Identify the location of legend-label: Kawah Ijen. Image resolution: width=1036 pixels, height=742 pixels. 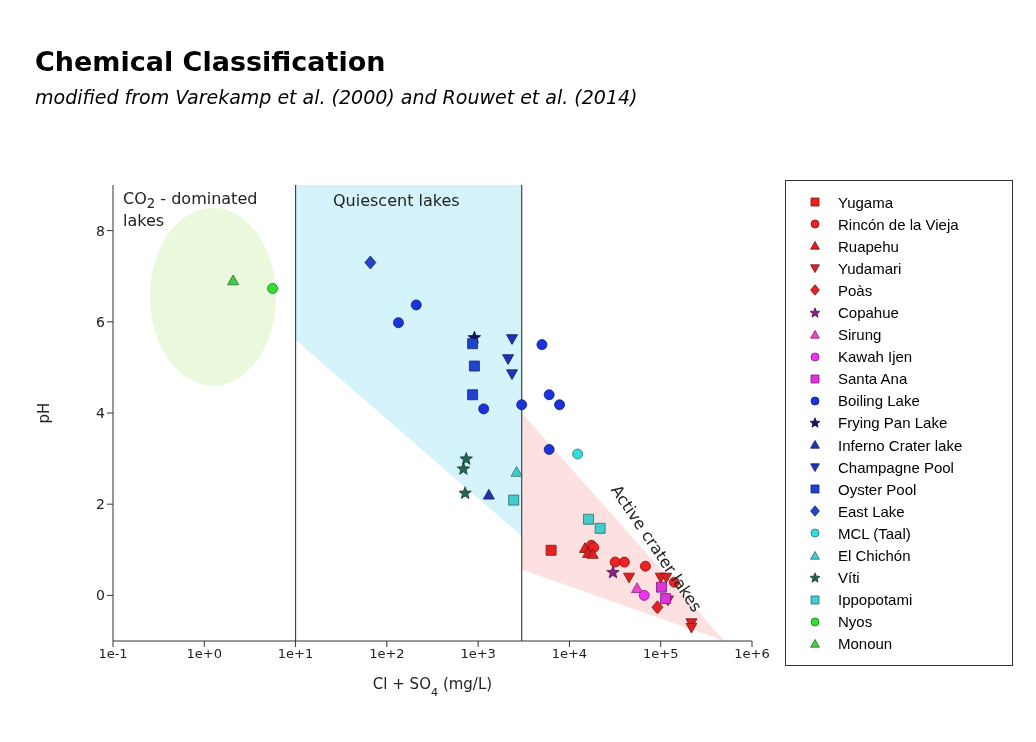
(875, 357).